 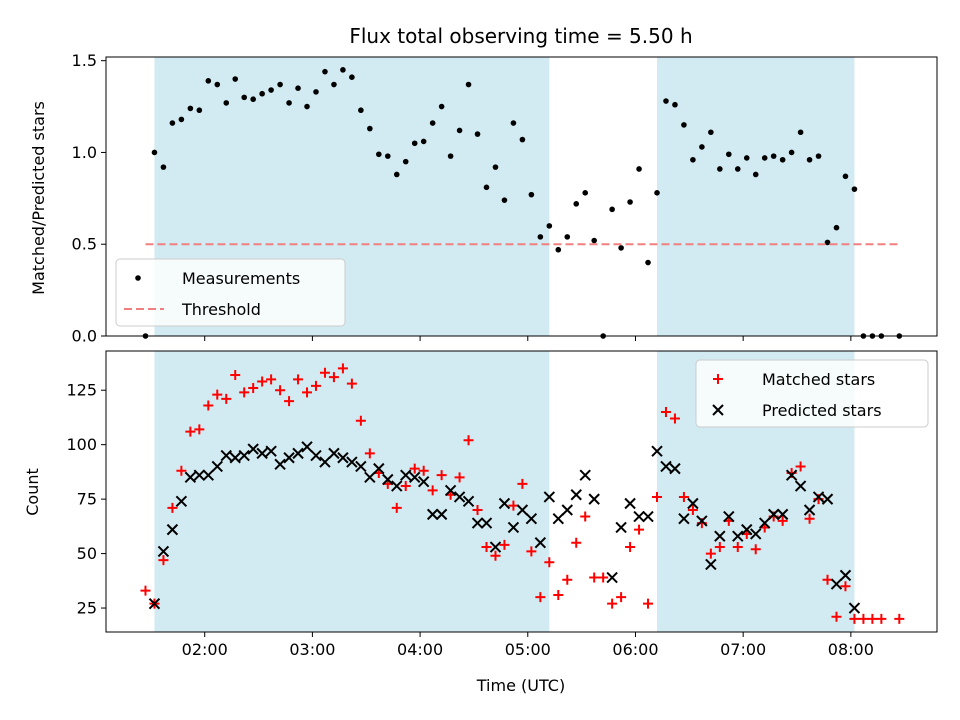 What do you see at coordinates (81, 390) in the screenshot?
I see `bottom-y-tick-label-4: 125` at bounding box center [81, 390].